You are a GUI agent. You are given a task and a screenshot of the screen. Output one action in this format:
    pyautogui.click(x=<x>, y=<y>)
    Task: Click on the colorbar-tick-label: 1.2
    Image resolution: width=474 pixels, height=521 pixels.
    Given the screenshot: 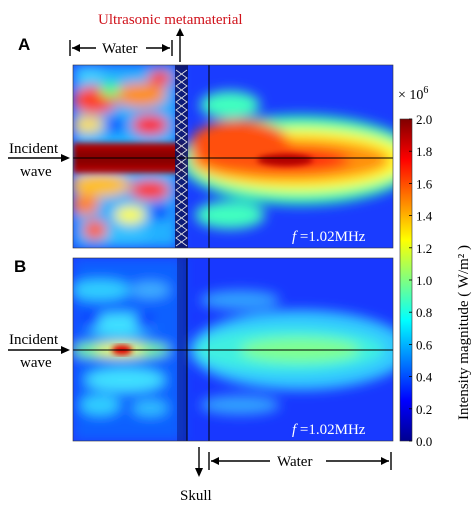 What is the action you would take?
    pyautogui.click(x=424, y=248)
    